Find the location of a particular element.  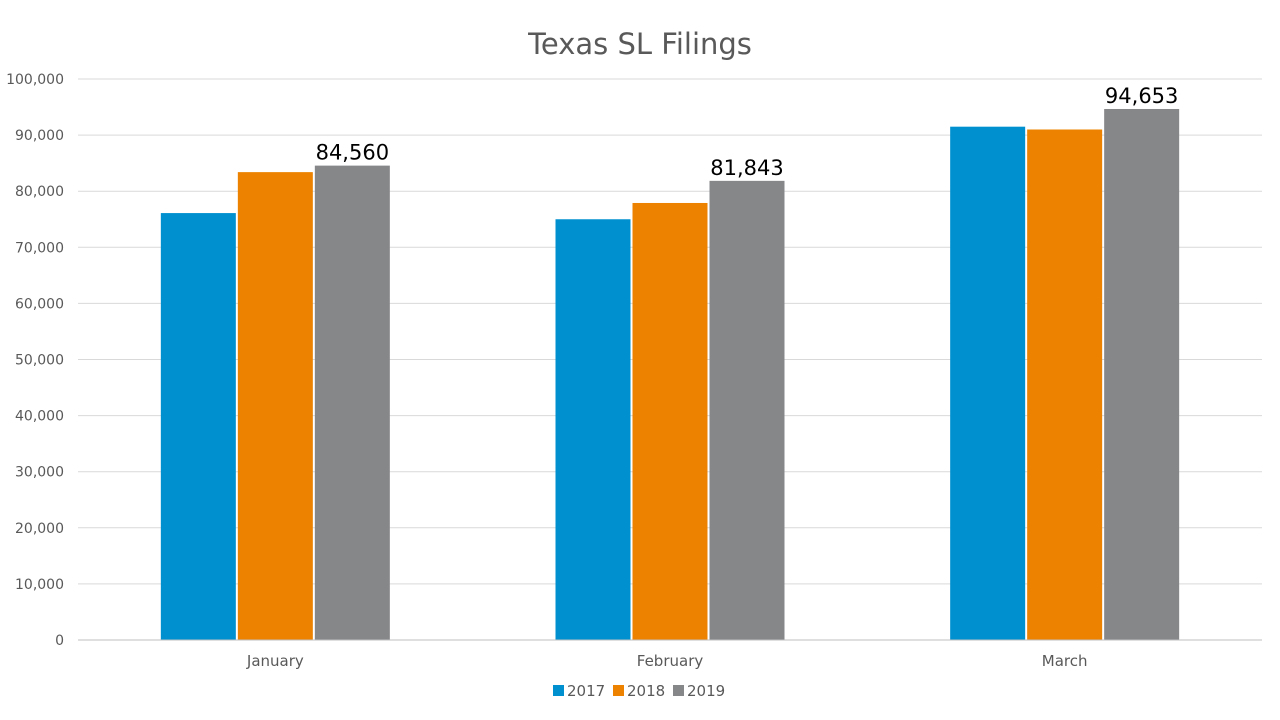

bar-2018-february is located at coordinates (670, 421).